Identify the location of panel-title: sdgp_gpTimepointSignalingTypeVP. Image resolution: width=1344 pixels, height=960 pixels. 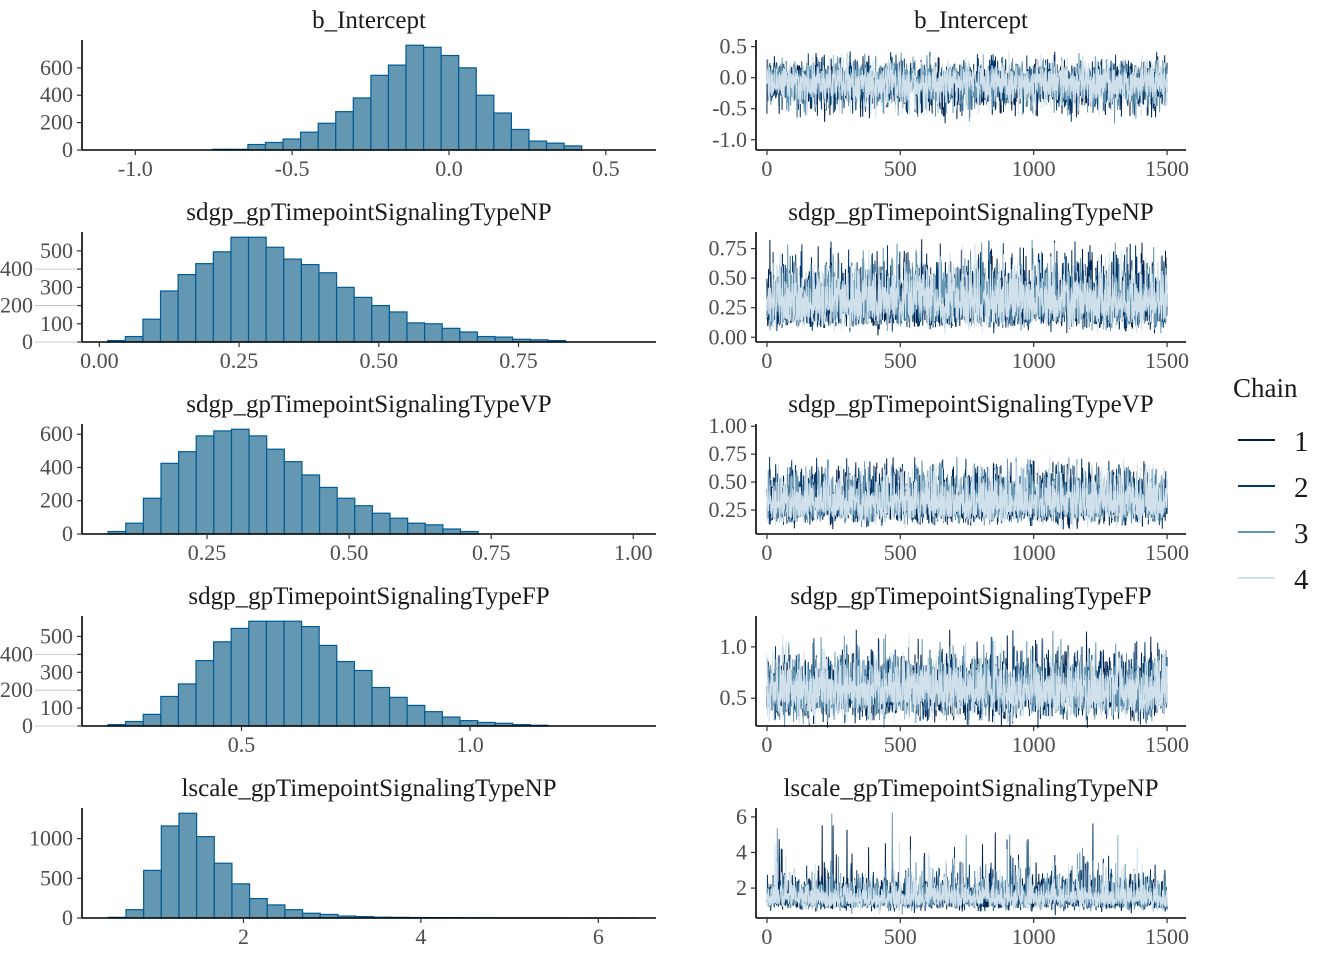
(970, 404).